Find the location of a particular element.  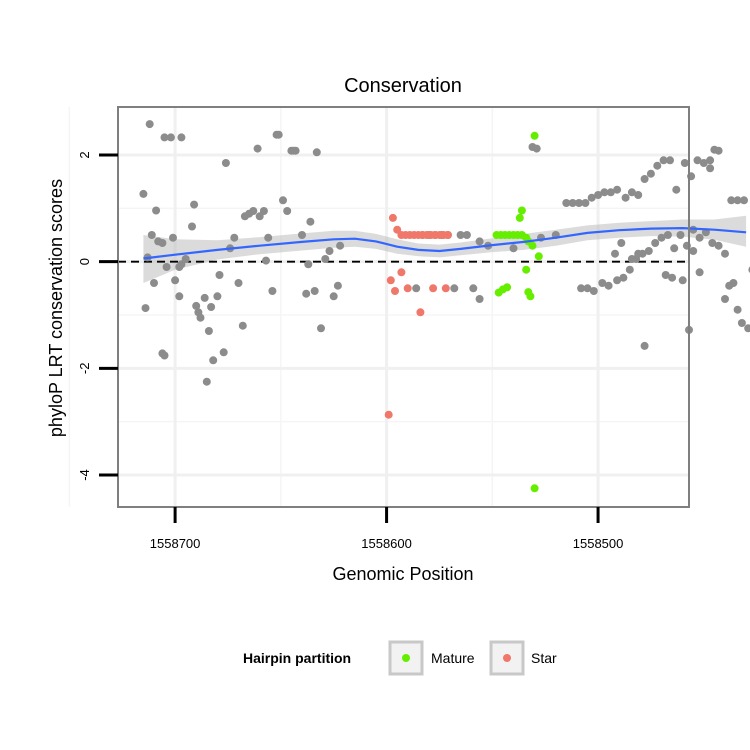

x-tick-label: 1558700 is located at coordinates (175, 543).